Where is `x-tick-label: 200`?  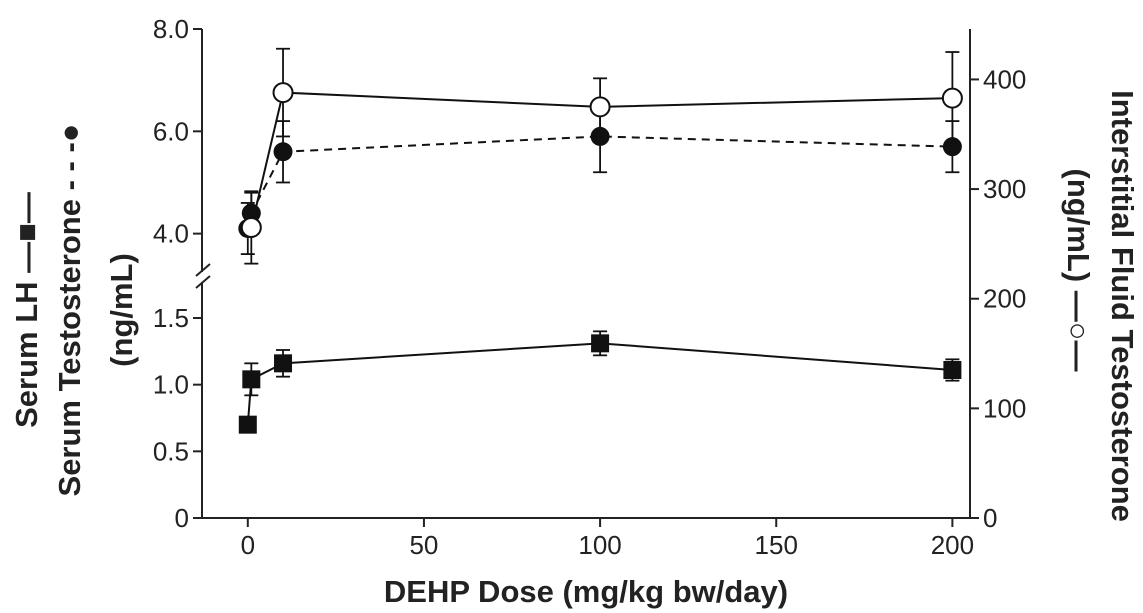
x-tick-label: 200 is located at coordinates (952, 545).